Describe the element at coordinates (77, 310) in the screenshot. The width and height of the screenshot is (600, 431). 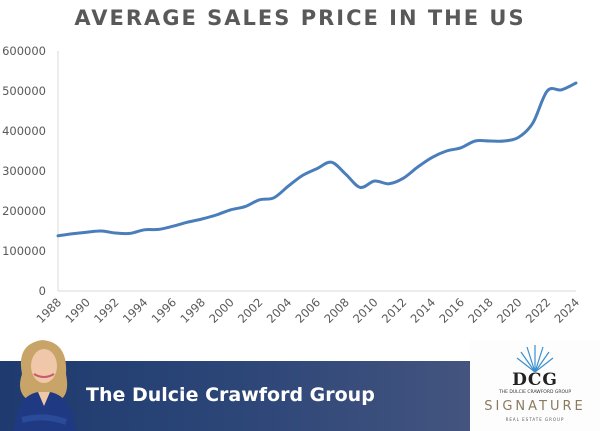
I see `x-tick-label: 1990` at that location.